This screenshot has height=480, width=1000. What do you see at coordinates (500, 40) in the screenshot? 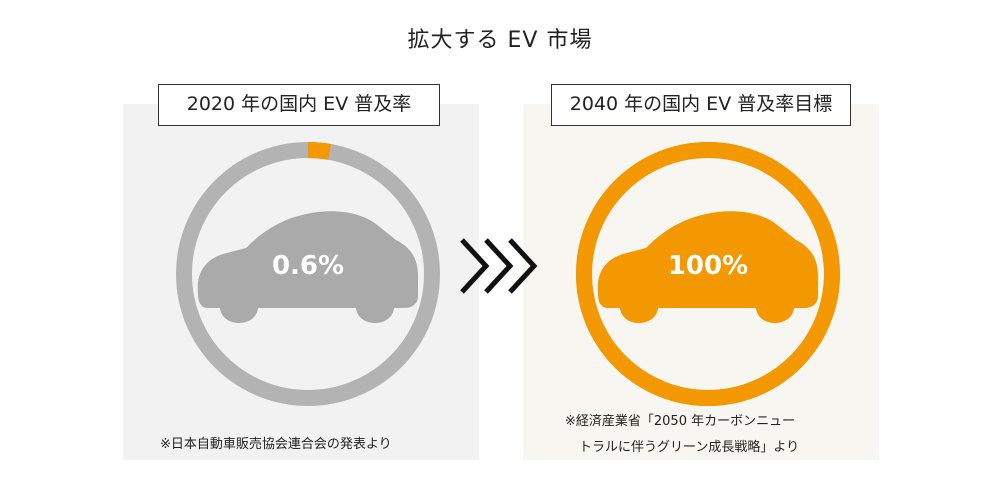
I see `page-title: 拡大する EV 市場` at bounding box center [500, 40].